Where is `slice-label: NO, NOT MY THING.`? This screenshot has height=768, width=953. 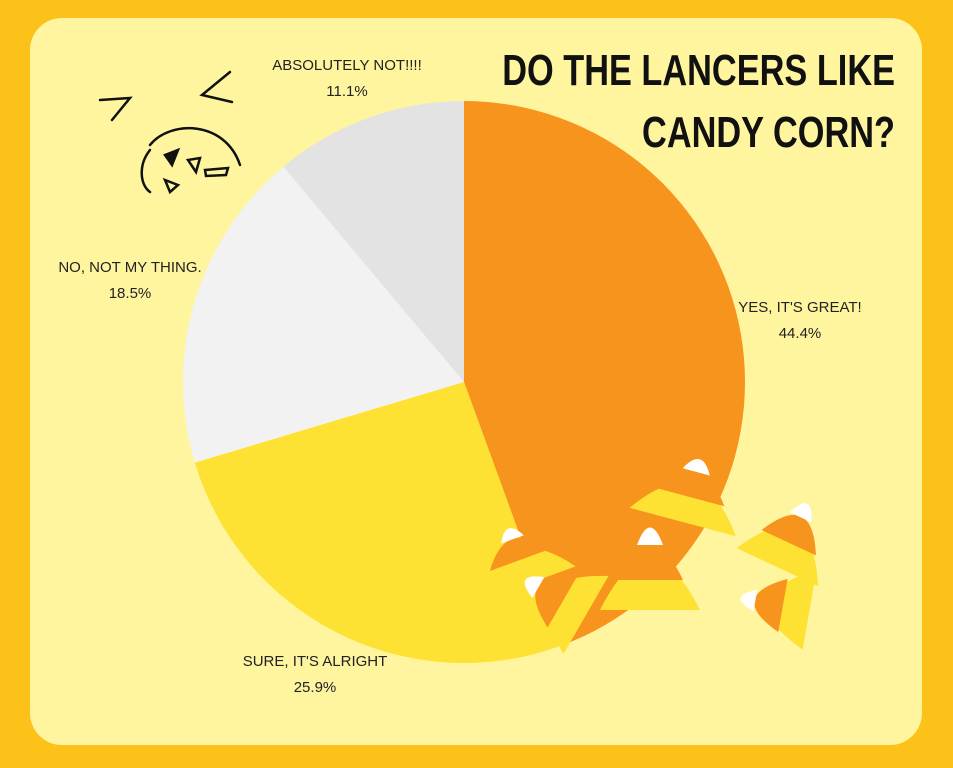
slice-label: NO, NOT MY THING. is located at coordinates (129, 267).